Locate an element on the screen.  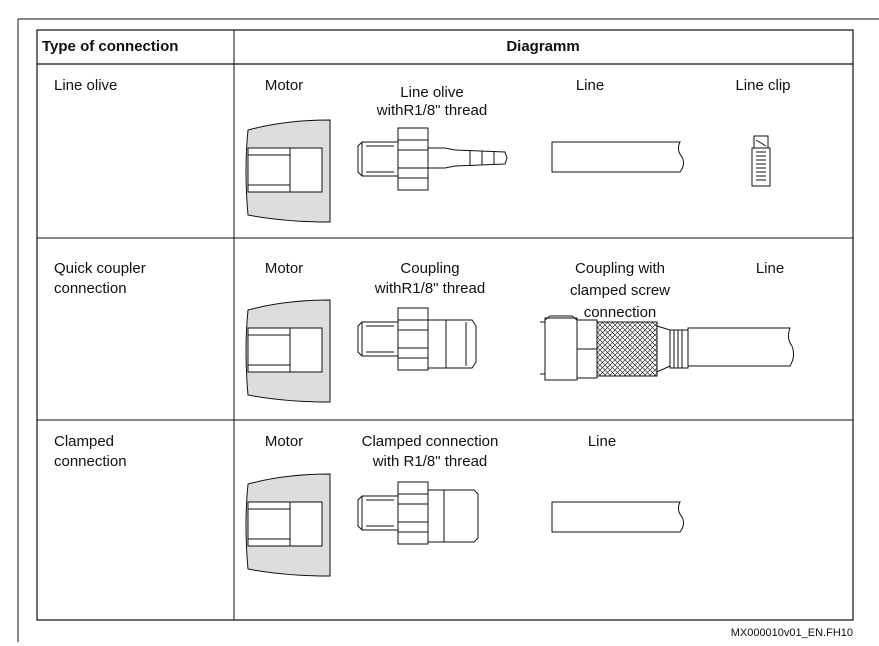
header-cell: Type of connection is located at coordinates (110, 46).